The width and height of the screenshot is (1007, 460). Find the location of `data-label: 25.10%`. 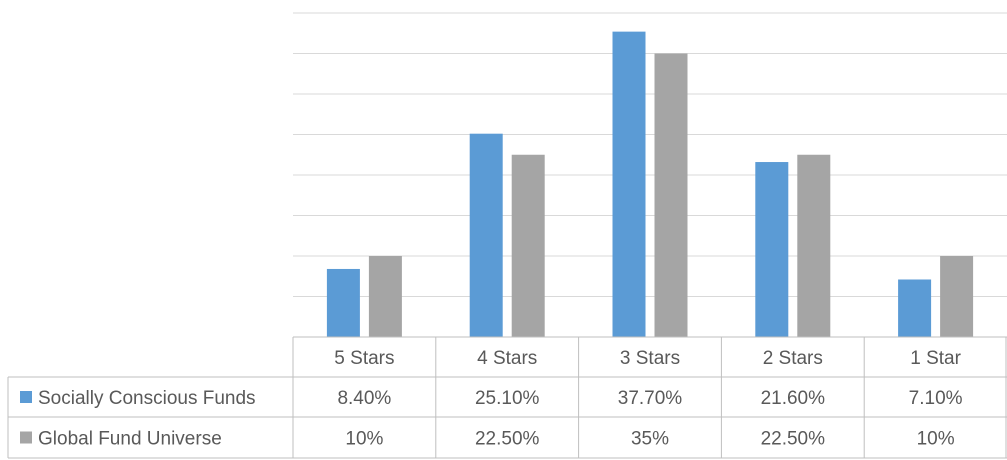

data-label: 25.10% is located at coordinates (507, 398).